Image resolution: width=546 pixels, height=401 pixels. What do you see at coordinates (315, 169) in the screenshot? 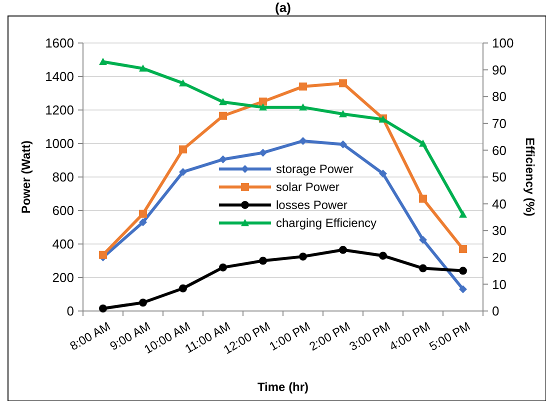
I see `legend-label: storage Power` at bounding box center [315, 169].